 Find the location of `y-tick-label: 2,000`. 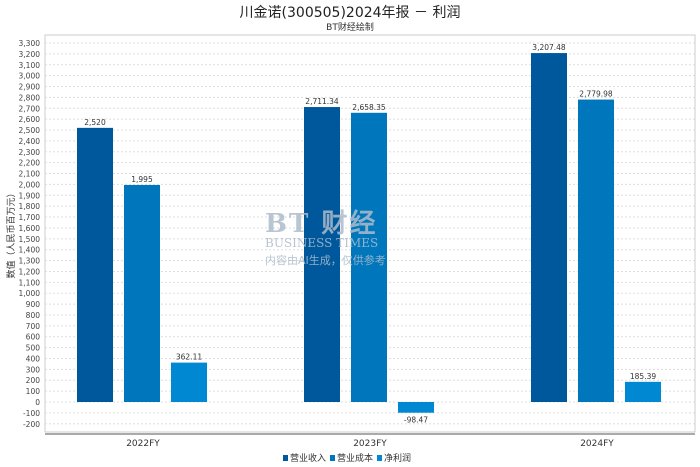

y-tick-label: 2,000 is located at coordinates (30, 184).